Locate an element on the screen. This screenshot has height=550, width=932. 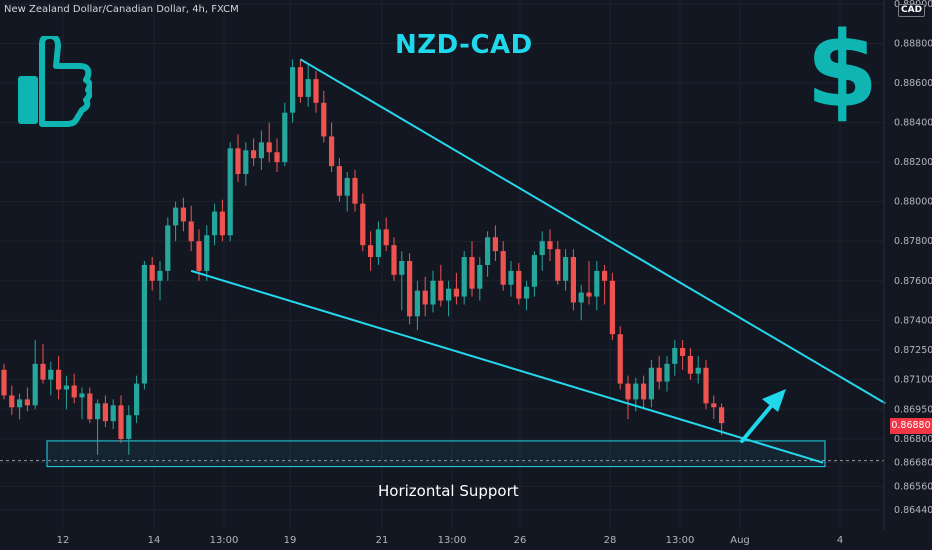
dollar-sign-icon: $ is located at coordinates (842, 70).